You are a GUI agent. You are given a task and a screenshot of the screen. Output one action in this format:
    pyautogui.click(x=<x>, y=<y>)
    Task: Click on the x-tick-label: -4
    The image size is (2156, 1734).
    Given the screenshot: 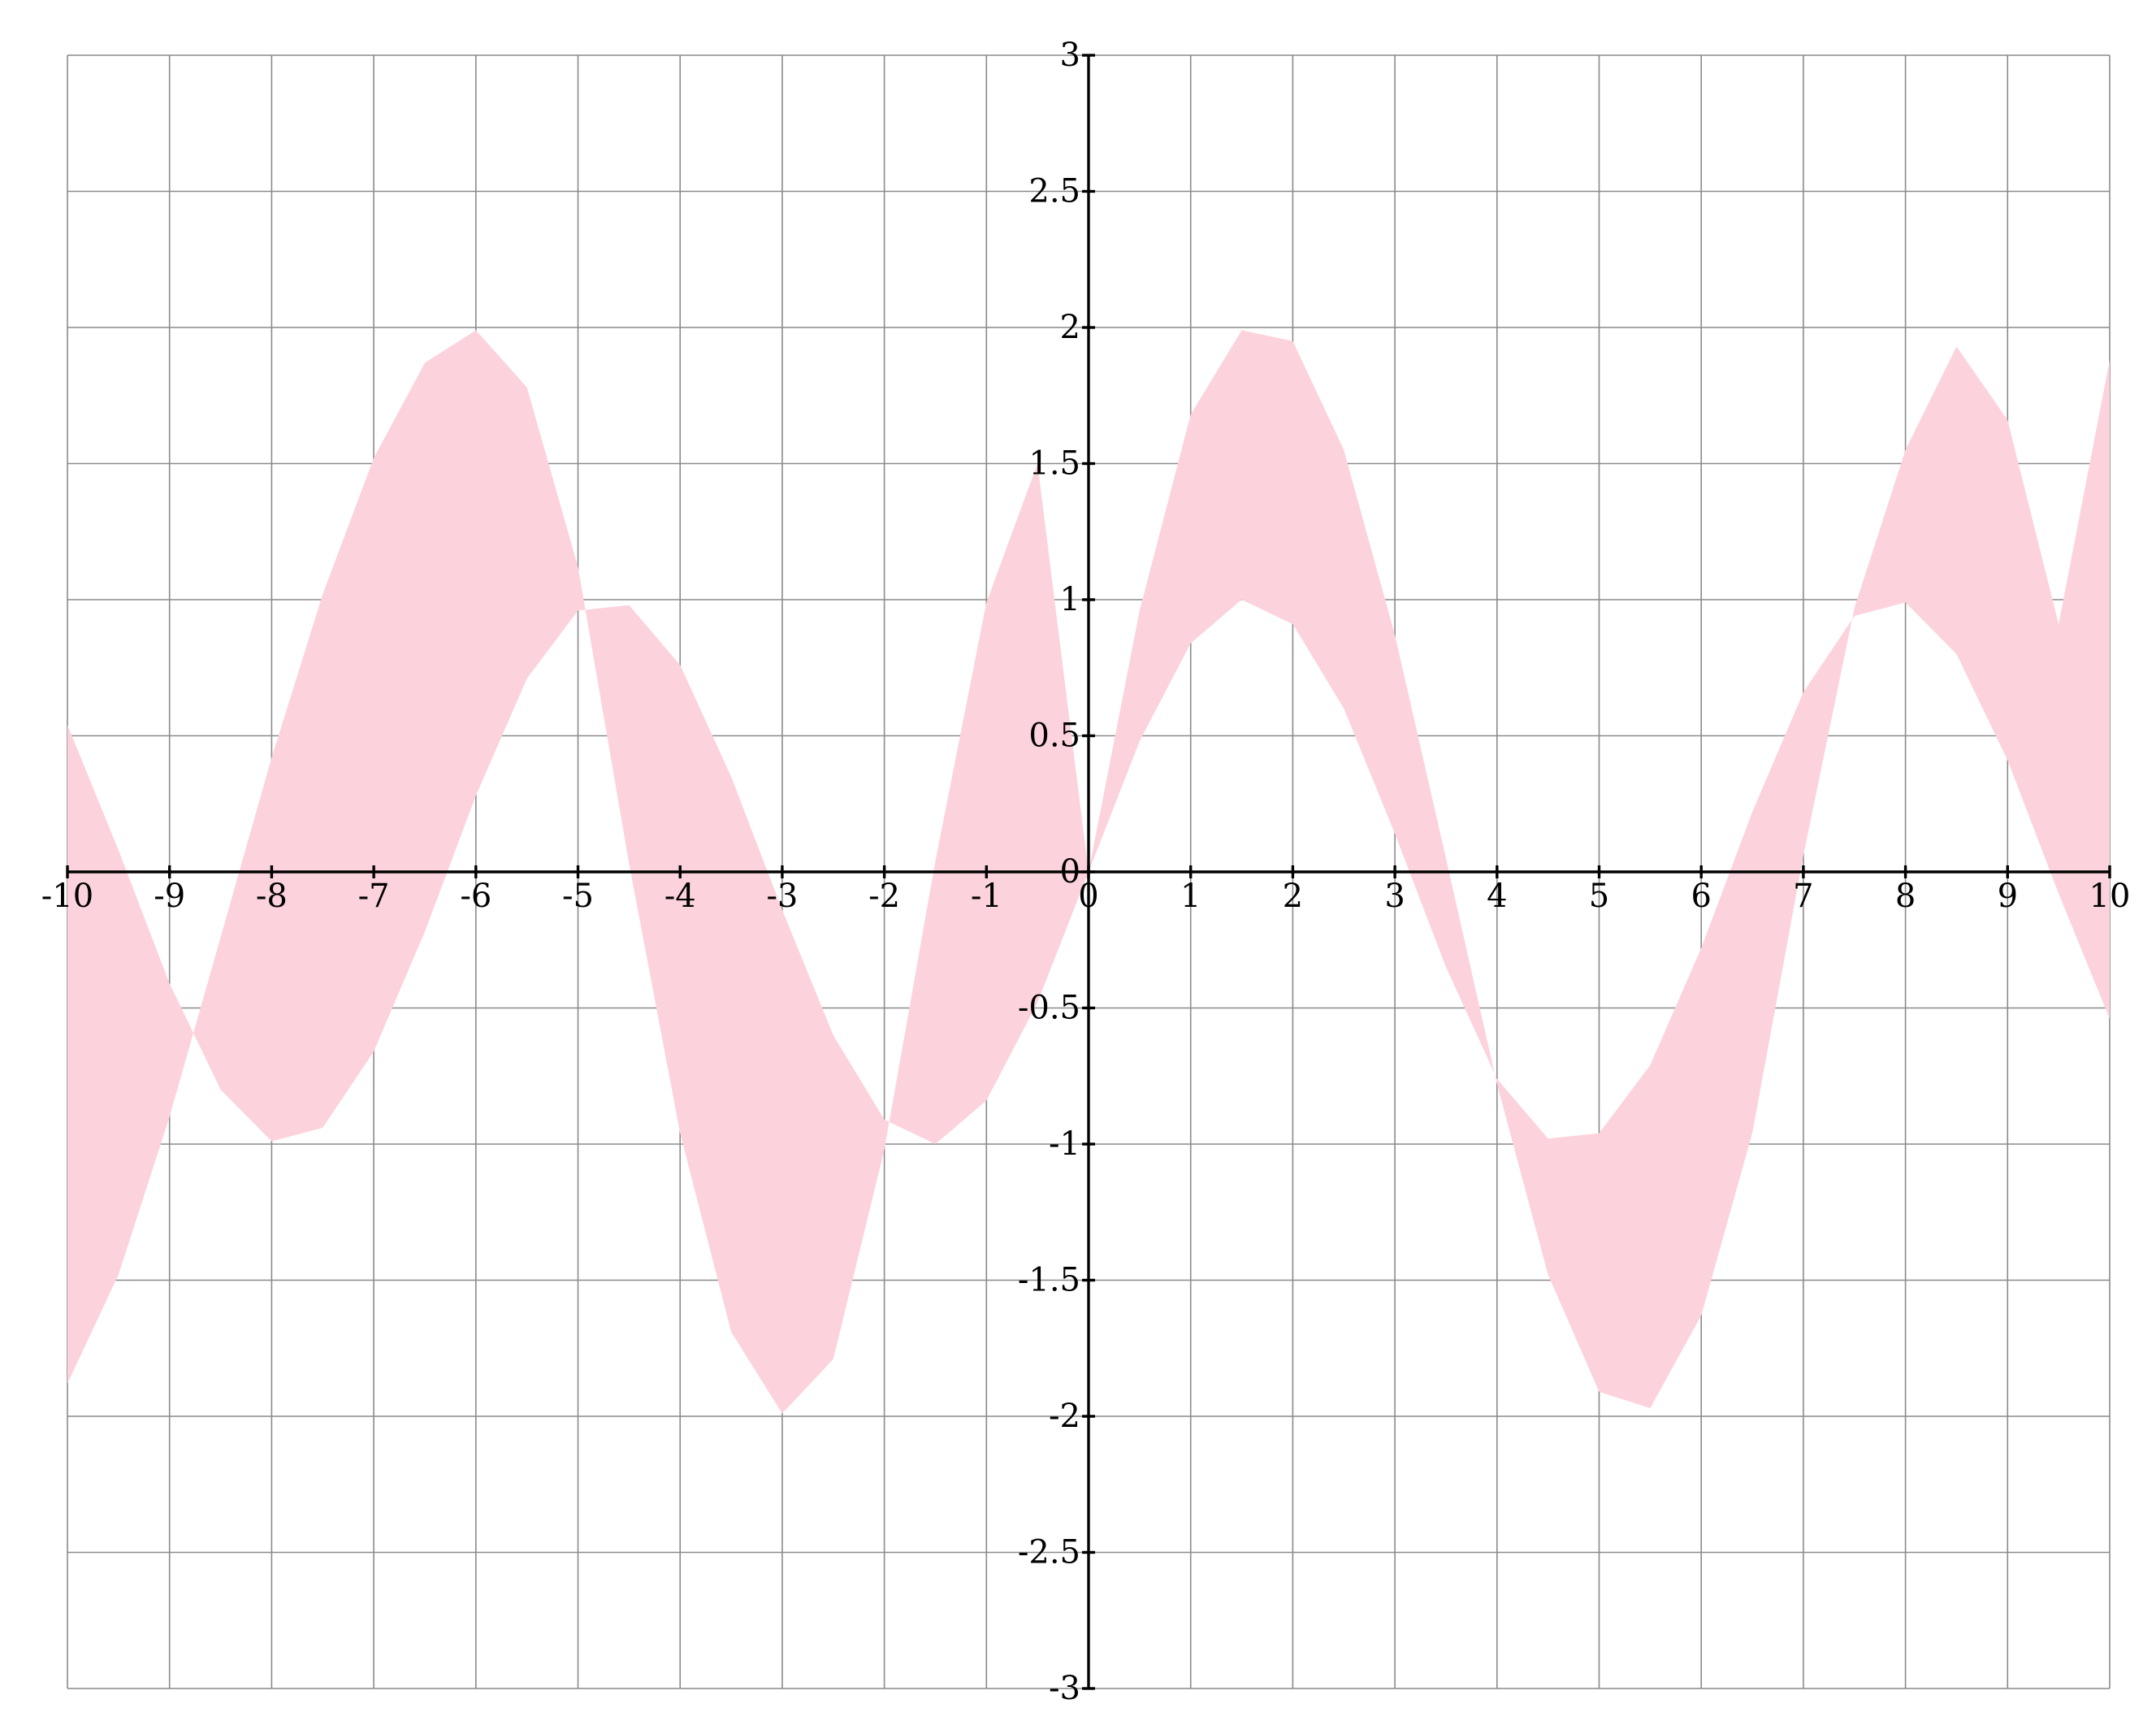 What is the action you would take?
    pyautogui.click(x=680, y=896)
    